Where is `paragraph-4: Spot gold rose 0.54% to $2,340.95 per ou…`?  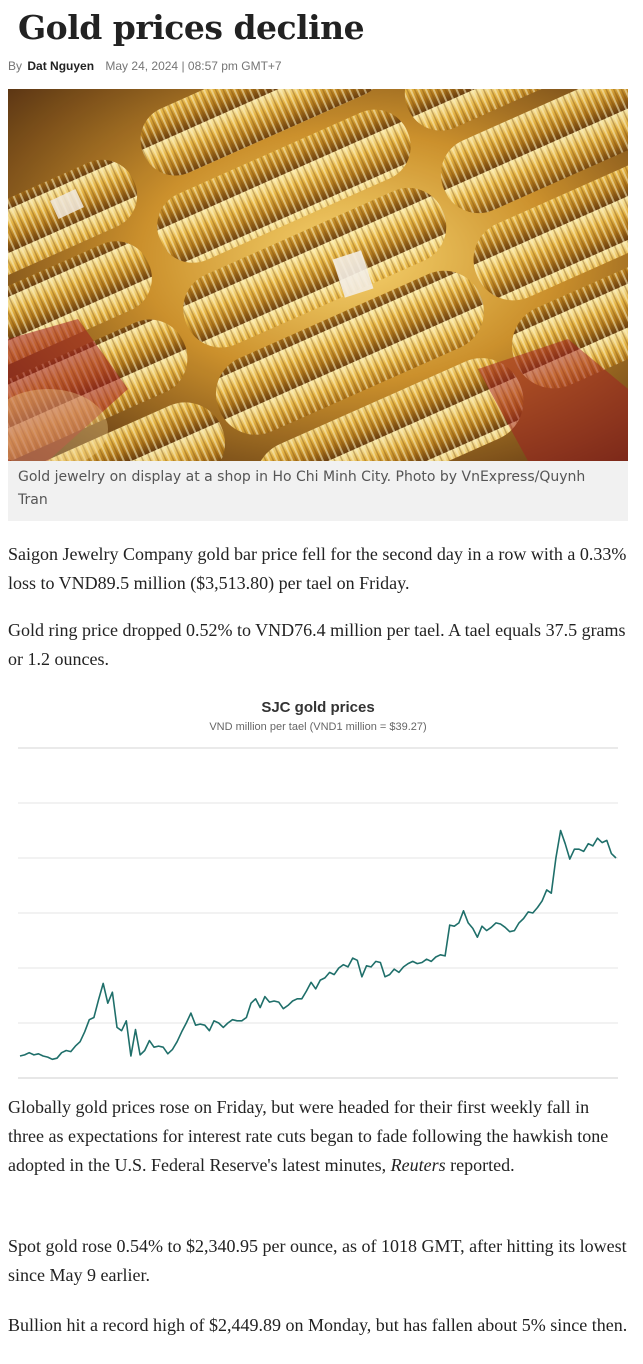
paragraph-4: Spot gold rose 0.54% to $2,340.95 per ou… is located at coordinates (317, 1260).